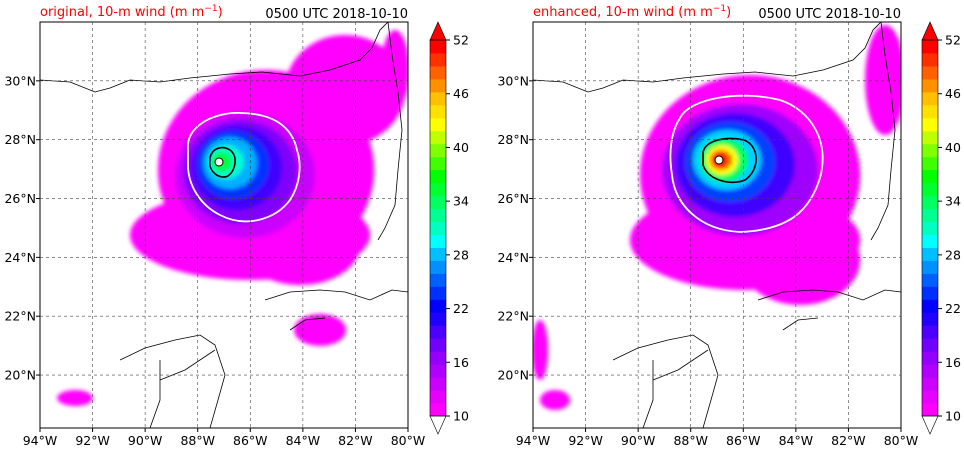  What do you see at coordinates (513, 80) in the screenshot?
I see `y-tick-label: 30°N` at bounding box center [513, 80].